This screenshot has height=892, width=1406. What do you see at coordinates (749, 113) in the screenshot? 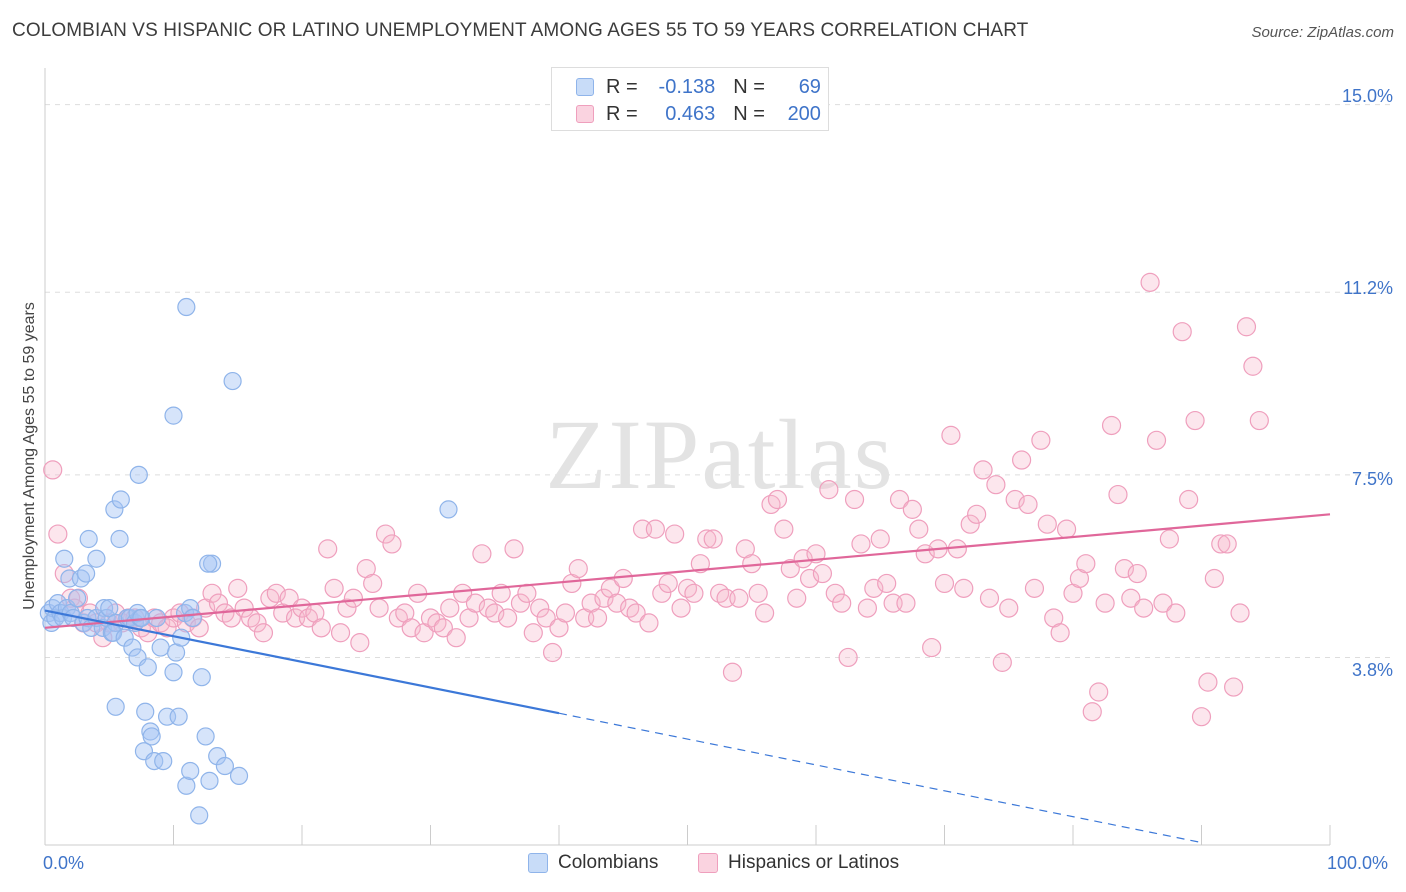
I see `n-label: N =` at bounding box center [749, 113].